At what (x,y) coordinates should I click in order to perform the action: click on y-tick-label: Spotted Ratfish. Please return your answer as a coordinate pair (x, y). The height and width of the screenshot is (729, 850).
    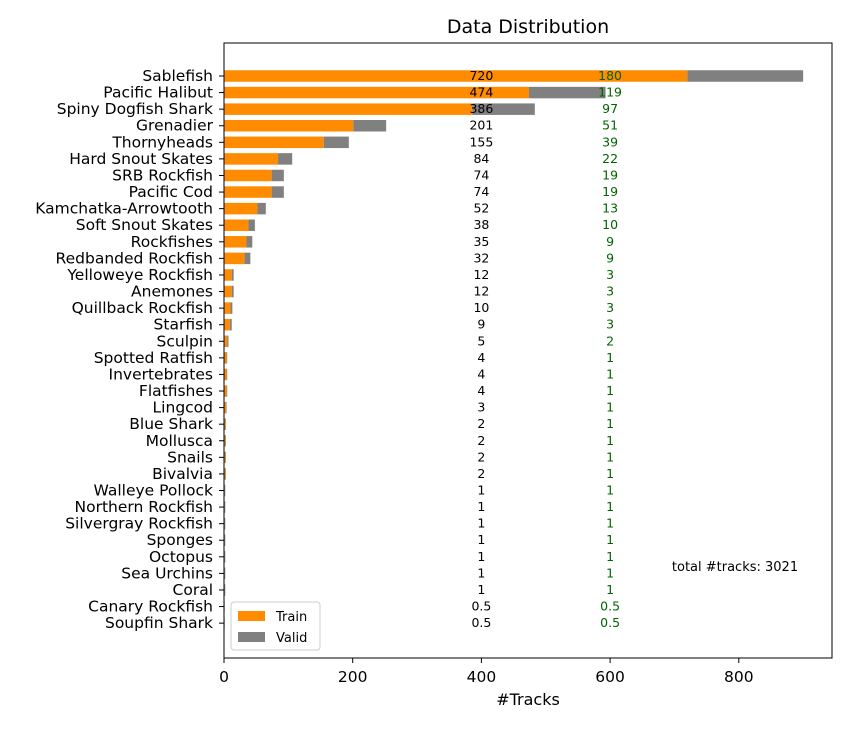
    Looking at the image, I should click on (153, 358).